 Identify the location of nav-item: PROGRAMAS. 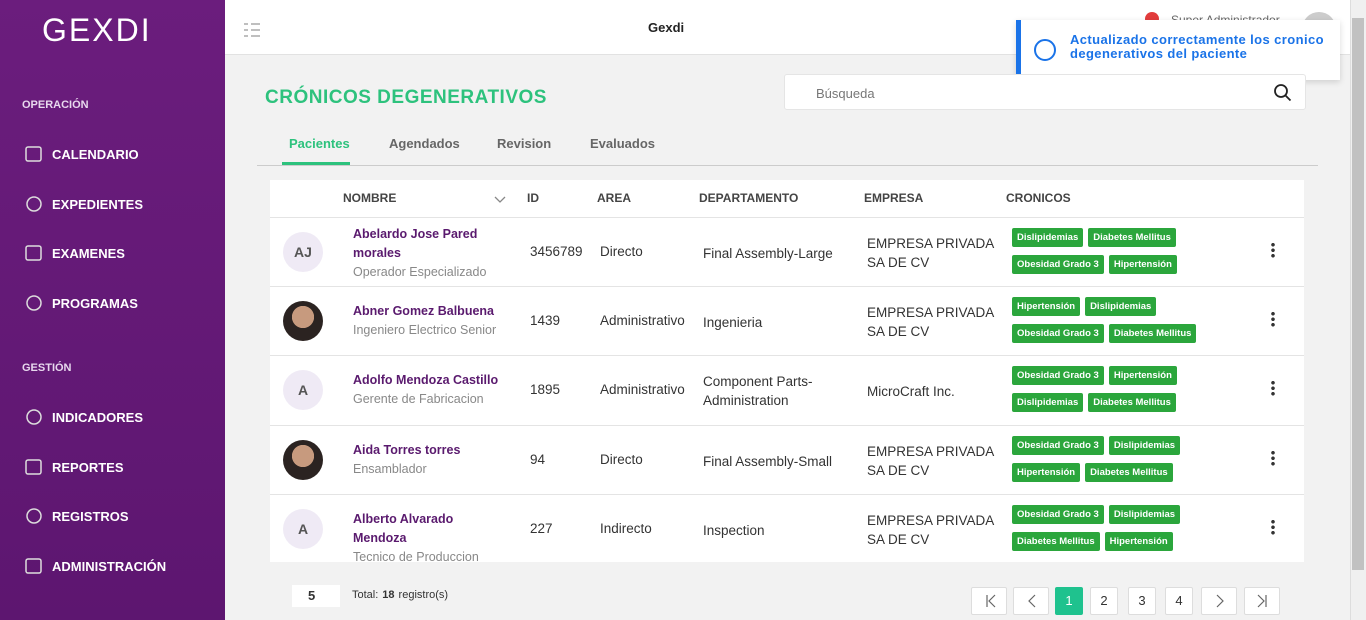
(95, 303).